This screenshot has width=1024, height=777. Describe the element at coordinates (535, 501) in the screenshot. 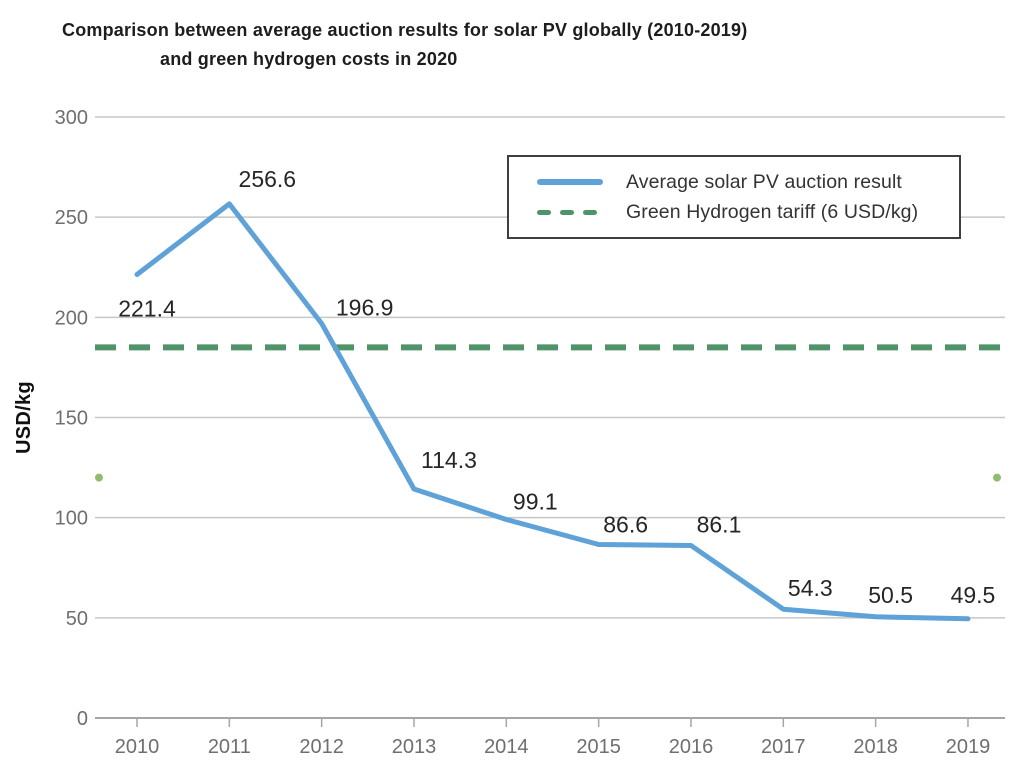

I see `data-label: 99.1` at that location.